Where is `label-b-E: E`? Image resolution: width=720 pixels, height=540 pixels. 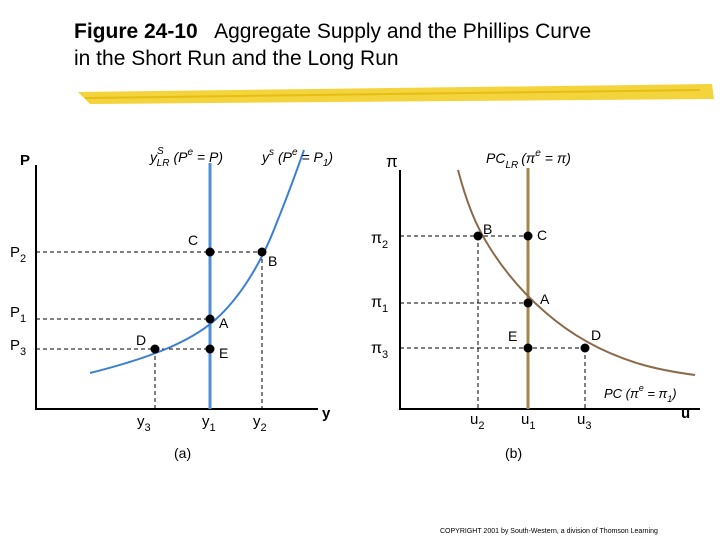
label-b-E: E is located at coordinates (512, 336).